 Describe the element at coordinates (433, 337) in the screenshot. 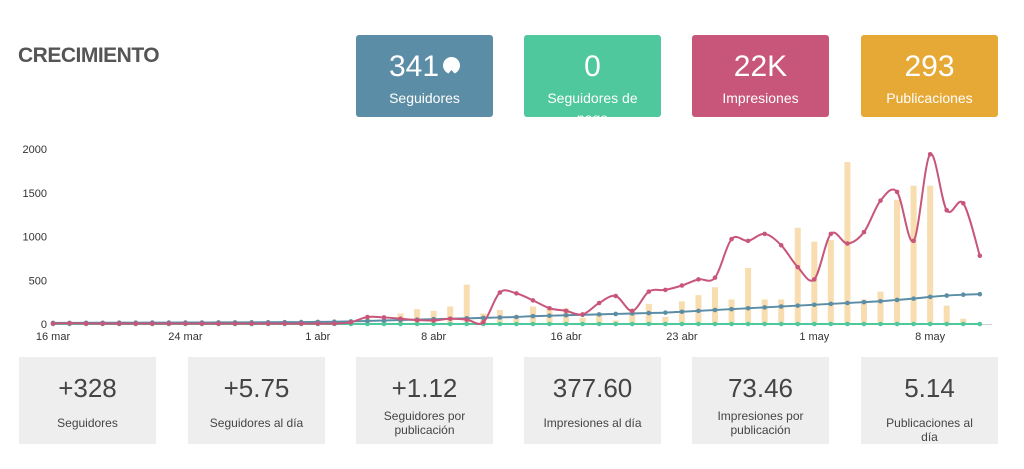

I see `x-tick-label: 8 abr` at that location.